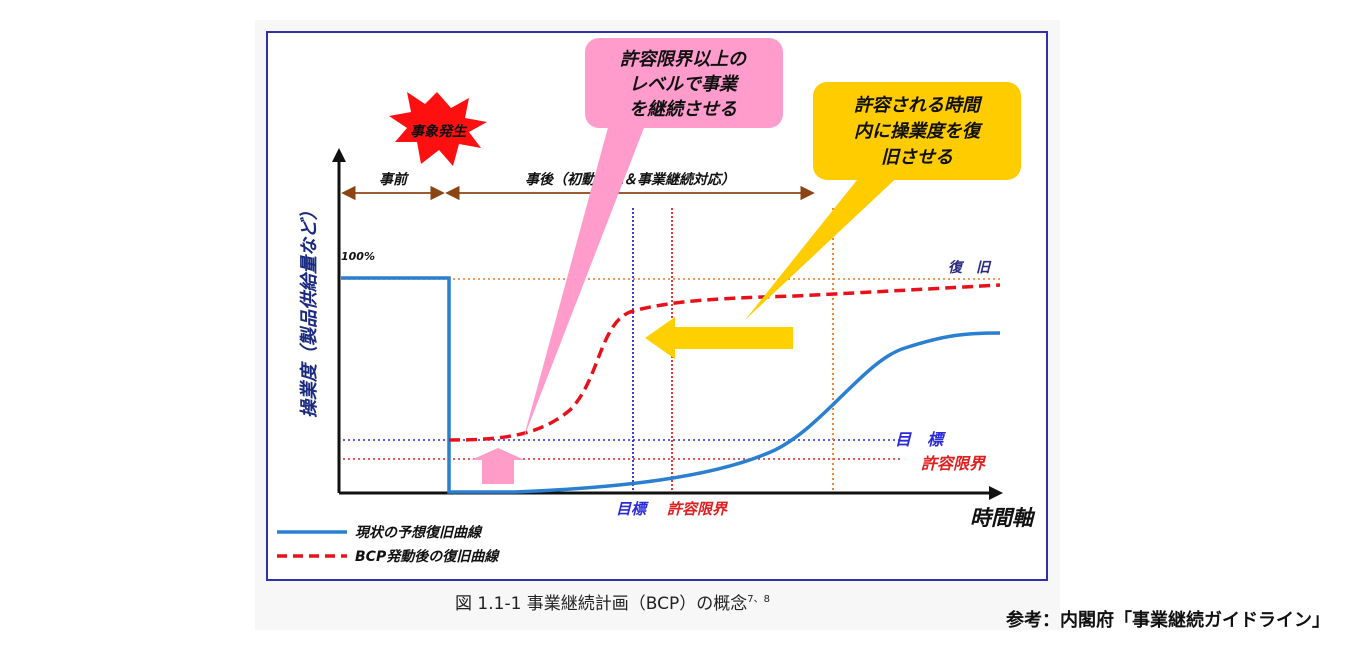  I want to click on x-axis-label: 時間軸, so click(1003, 518).